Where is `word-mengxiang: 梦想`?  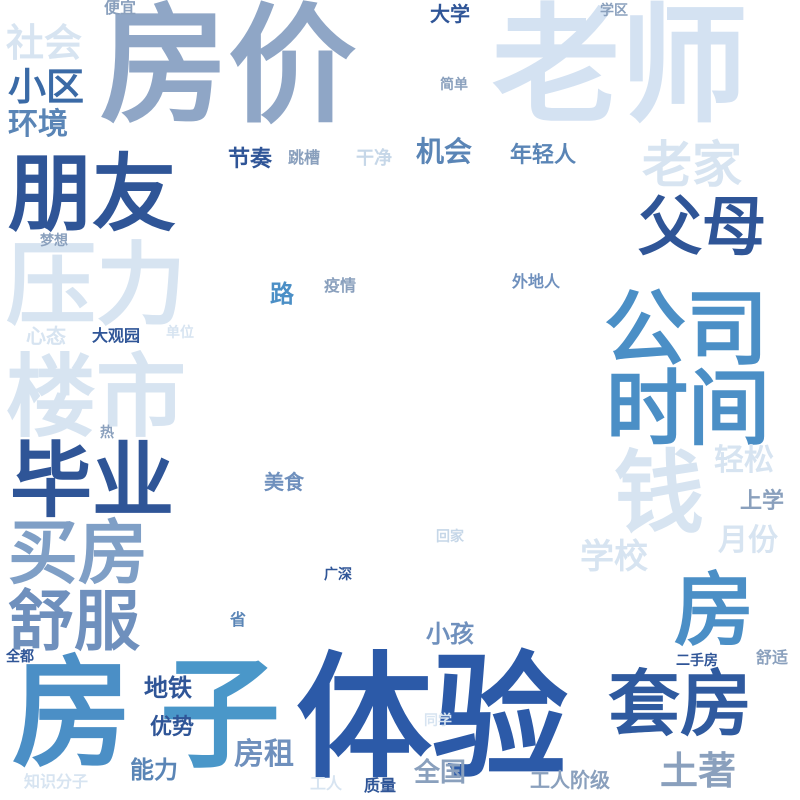
word-mengxiang: 梦想 is located at coordinates (54, 241).